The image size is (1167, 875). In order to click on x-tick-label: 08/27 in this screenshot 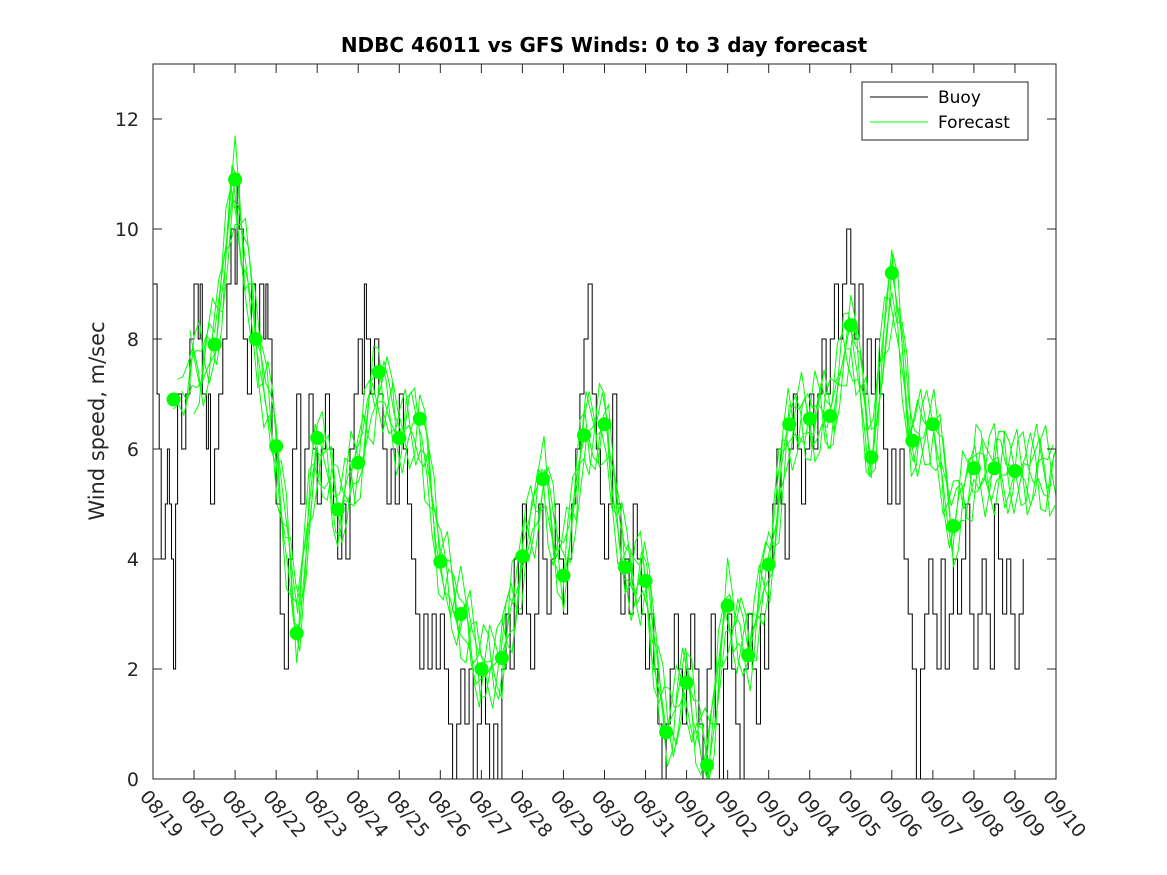, I will do `click(490, 814)`.